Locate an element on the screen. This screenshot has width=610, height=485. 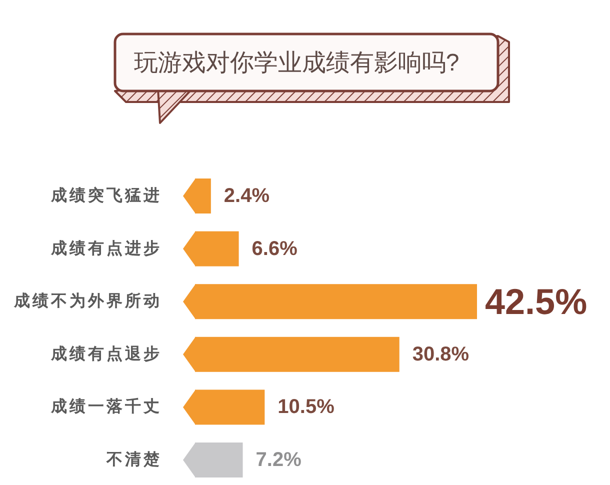
category-label: 成绩不为外界所动 is located at coordinates (88, 301).